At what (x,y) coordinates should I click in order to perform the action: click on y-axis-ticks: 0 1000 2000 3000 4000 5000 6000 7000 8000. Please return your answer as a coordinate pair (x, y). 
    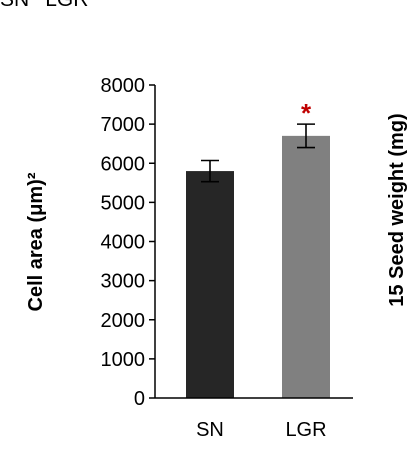
    Looking at the image, I should click on (128, 242).